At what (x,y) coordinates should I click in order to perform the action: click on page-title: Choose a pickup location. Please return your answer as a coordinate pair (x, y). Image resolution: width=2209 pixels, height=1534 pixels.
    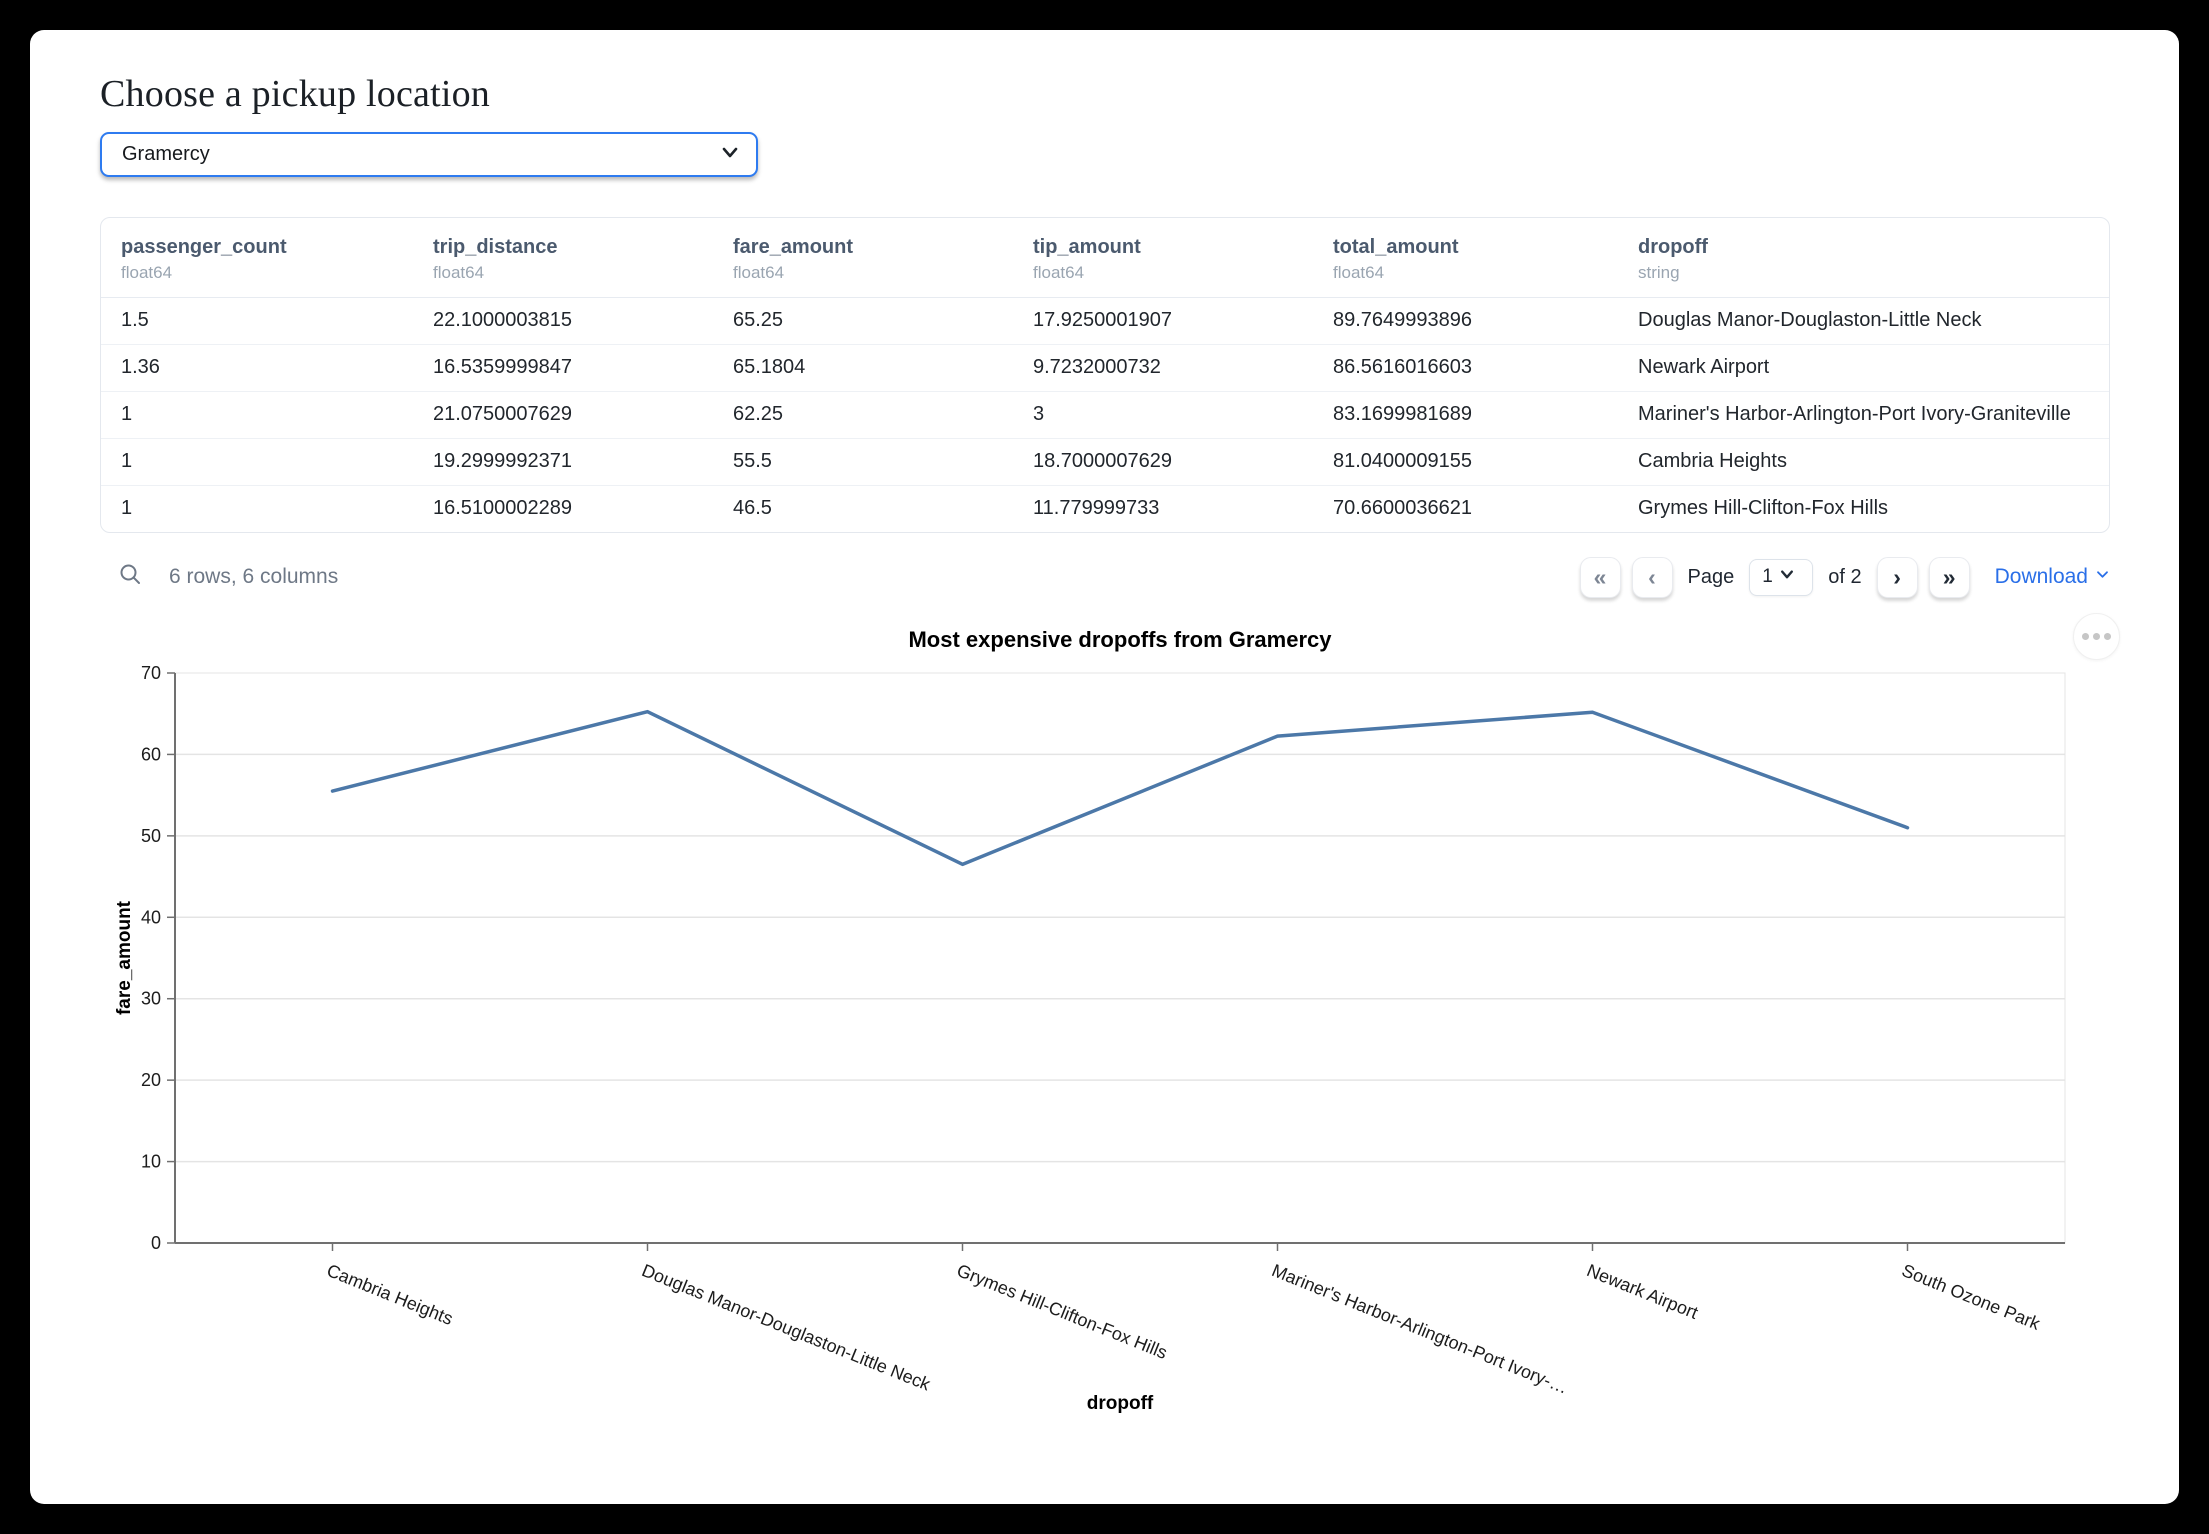
    Looking at the image, I should click on (295, 94).